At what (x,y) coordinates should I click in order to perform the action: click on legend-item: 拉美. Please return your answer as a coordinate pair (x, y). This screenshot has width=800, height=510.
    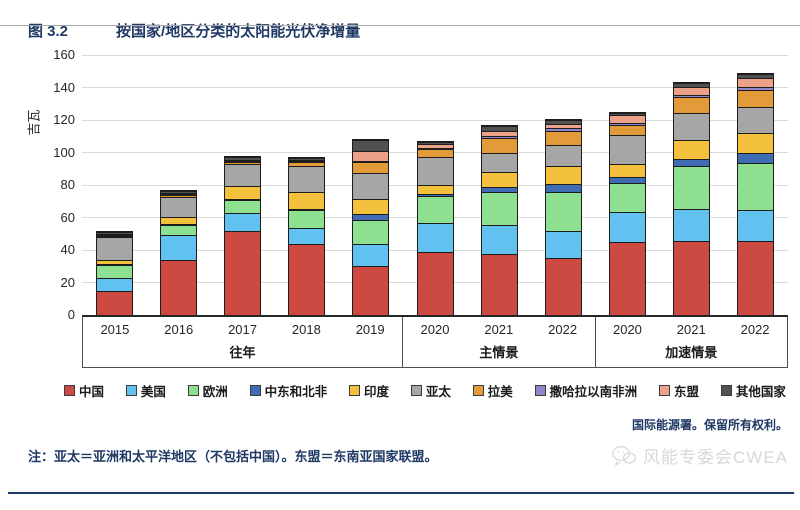
    Looking at the image, I should click on (492, 390).